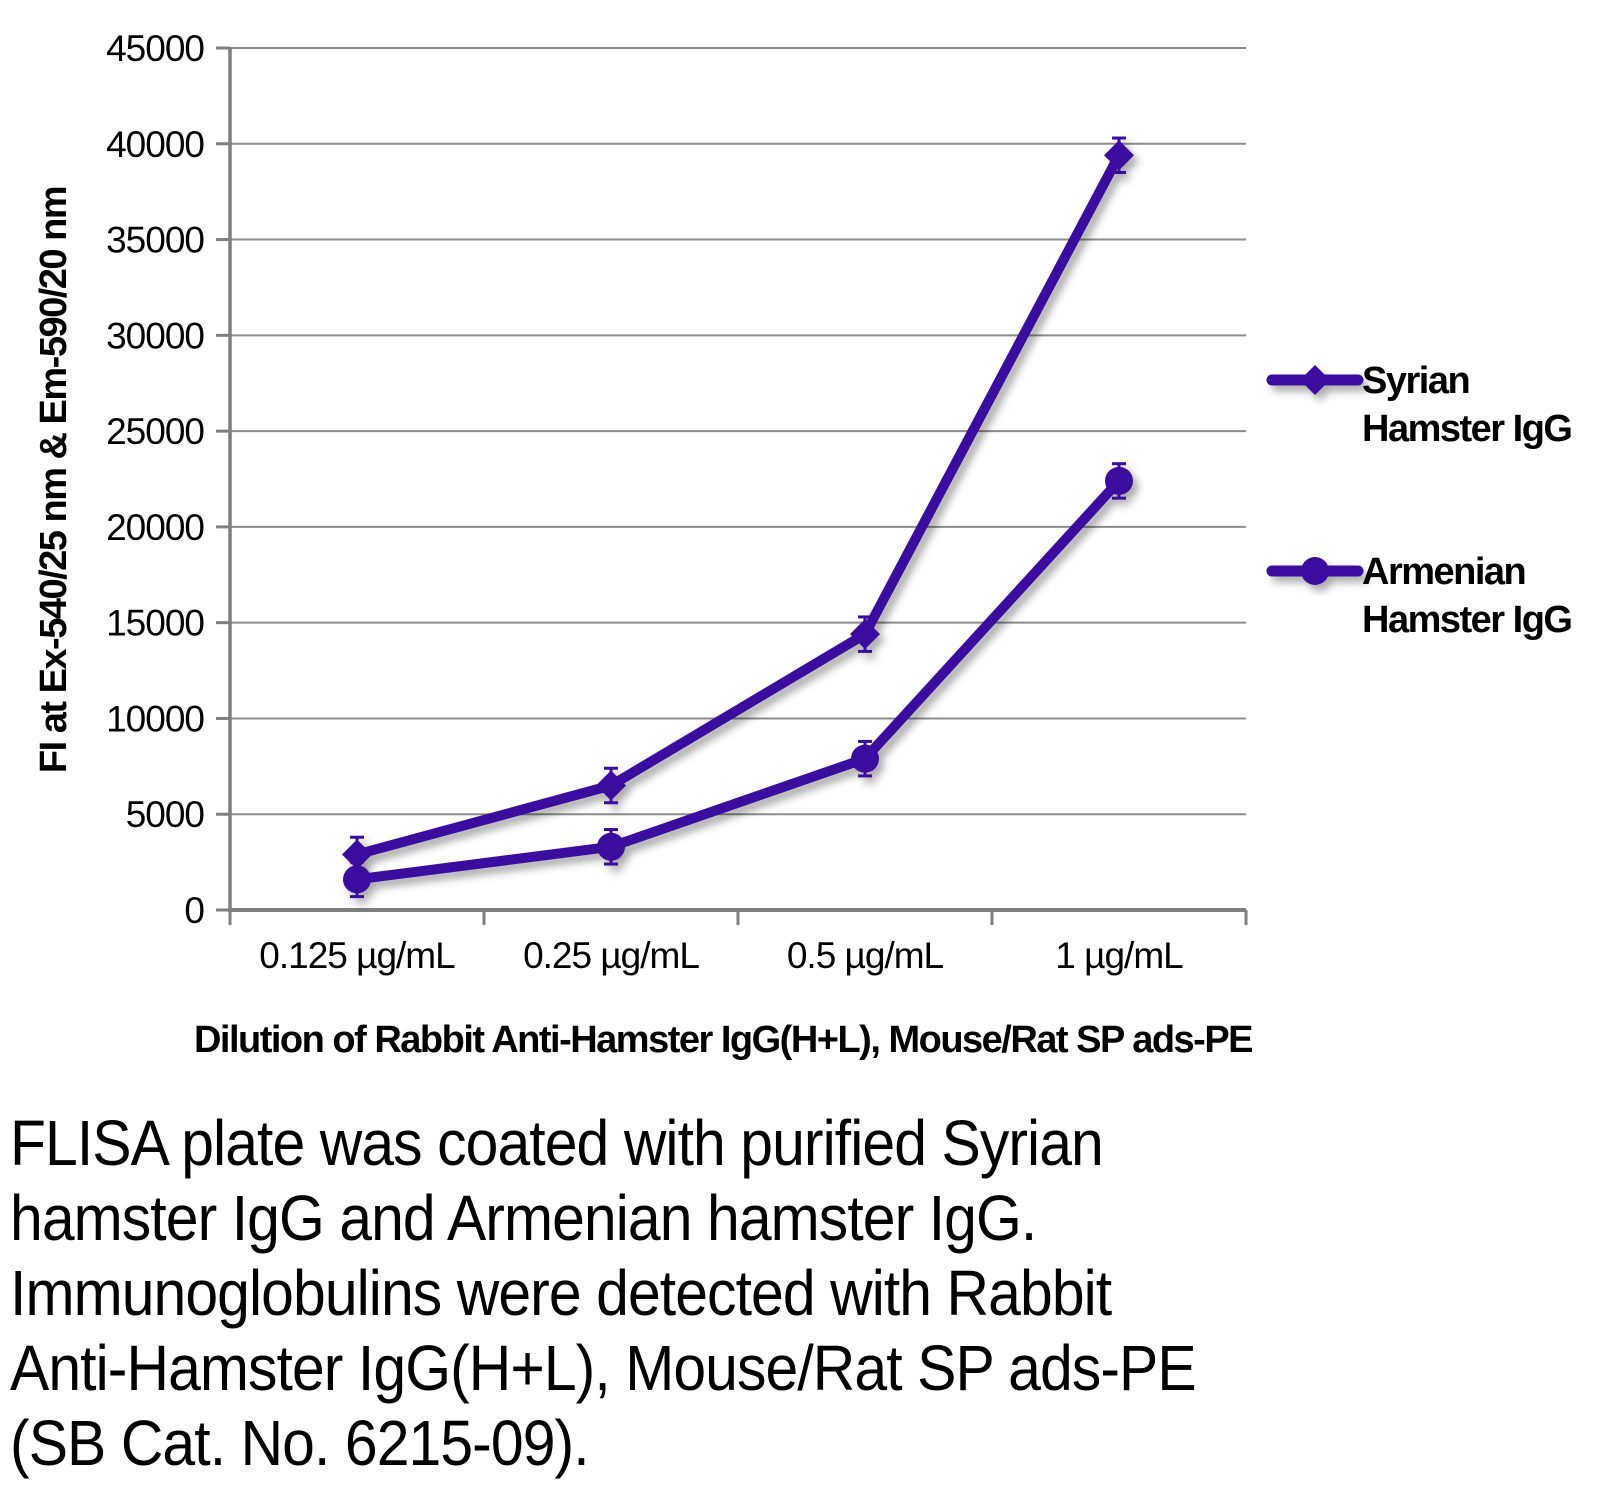 This screenshot has width=1610, height=1495. I want to click on y-axis-title: FI at Ex-540/25 nm & Em-590/20 nm, so click(54, 480).